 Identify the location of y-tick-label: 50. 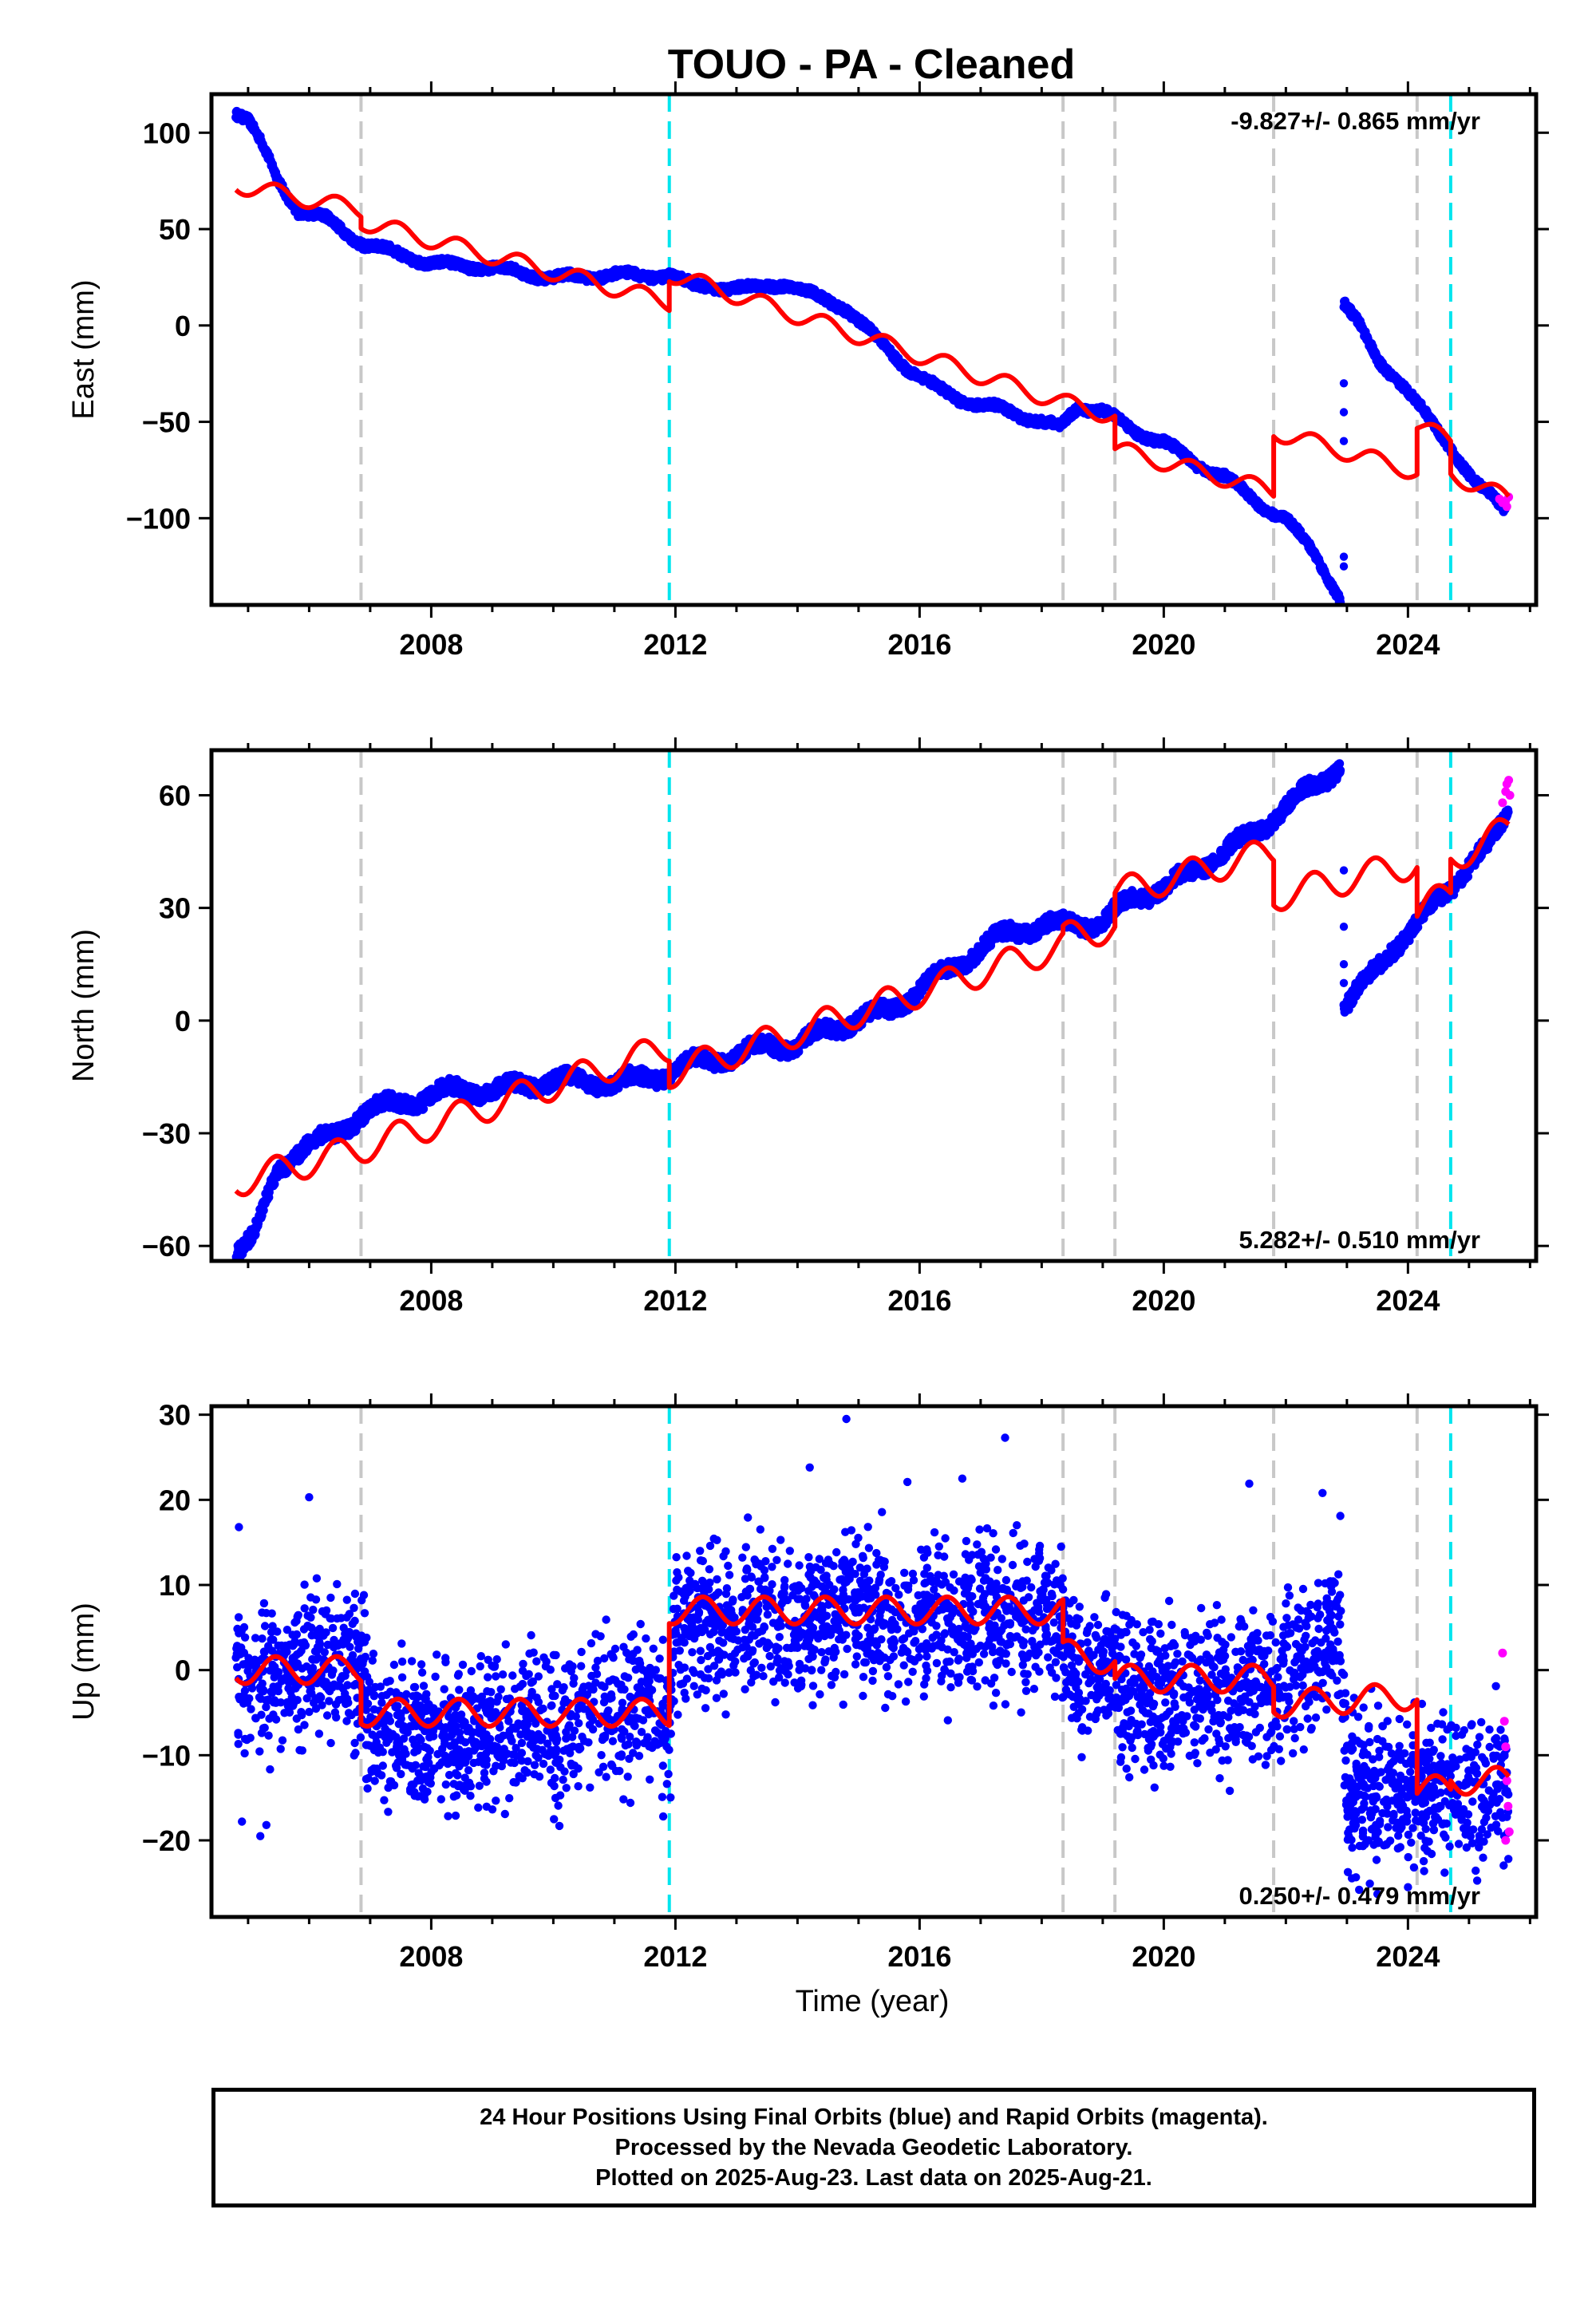
(175, 229).